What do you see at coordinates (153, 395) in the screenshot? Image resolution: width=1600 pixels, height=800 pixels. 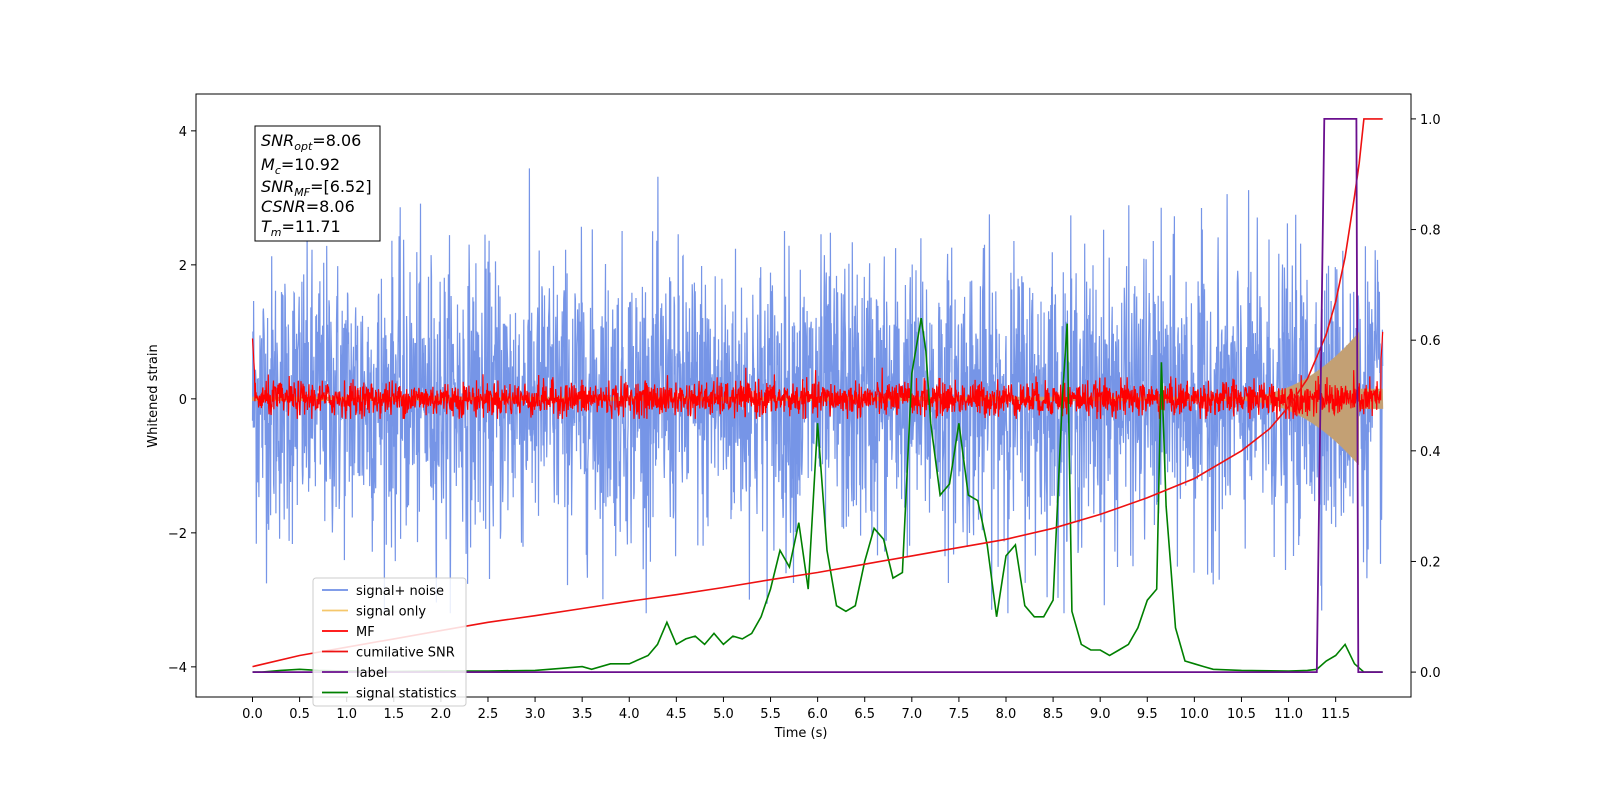 I see `y-axis-label: Whitened strain` at bounding box center [153, 395].